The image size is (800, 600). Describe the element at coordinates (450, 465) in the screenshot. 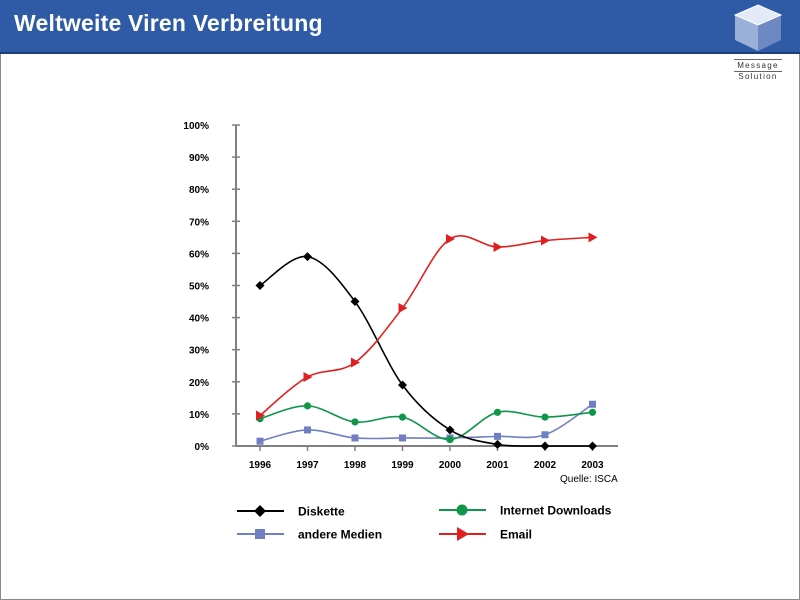

I see `x-tick-label: 2000` at that location.